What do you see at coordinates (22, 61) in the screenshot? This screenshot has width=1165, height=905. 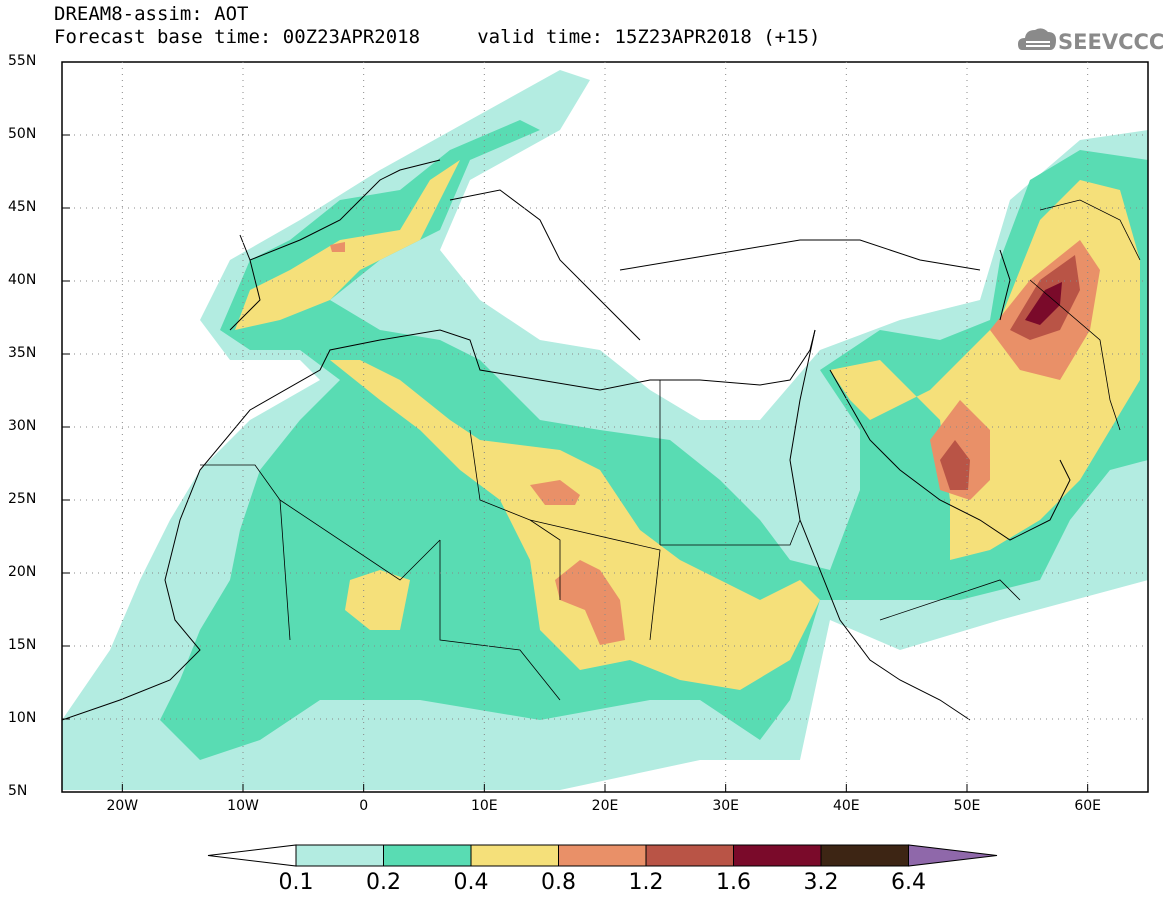 I see `lat-label: 55N` at bounding box center [22, 61].